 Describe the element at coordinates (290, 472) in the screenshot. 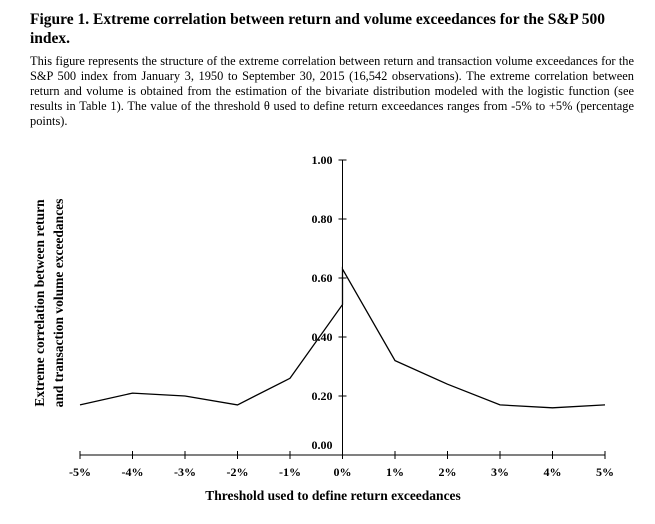

I see `x-tick-label: -1%` at that location.